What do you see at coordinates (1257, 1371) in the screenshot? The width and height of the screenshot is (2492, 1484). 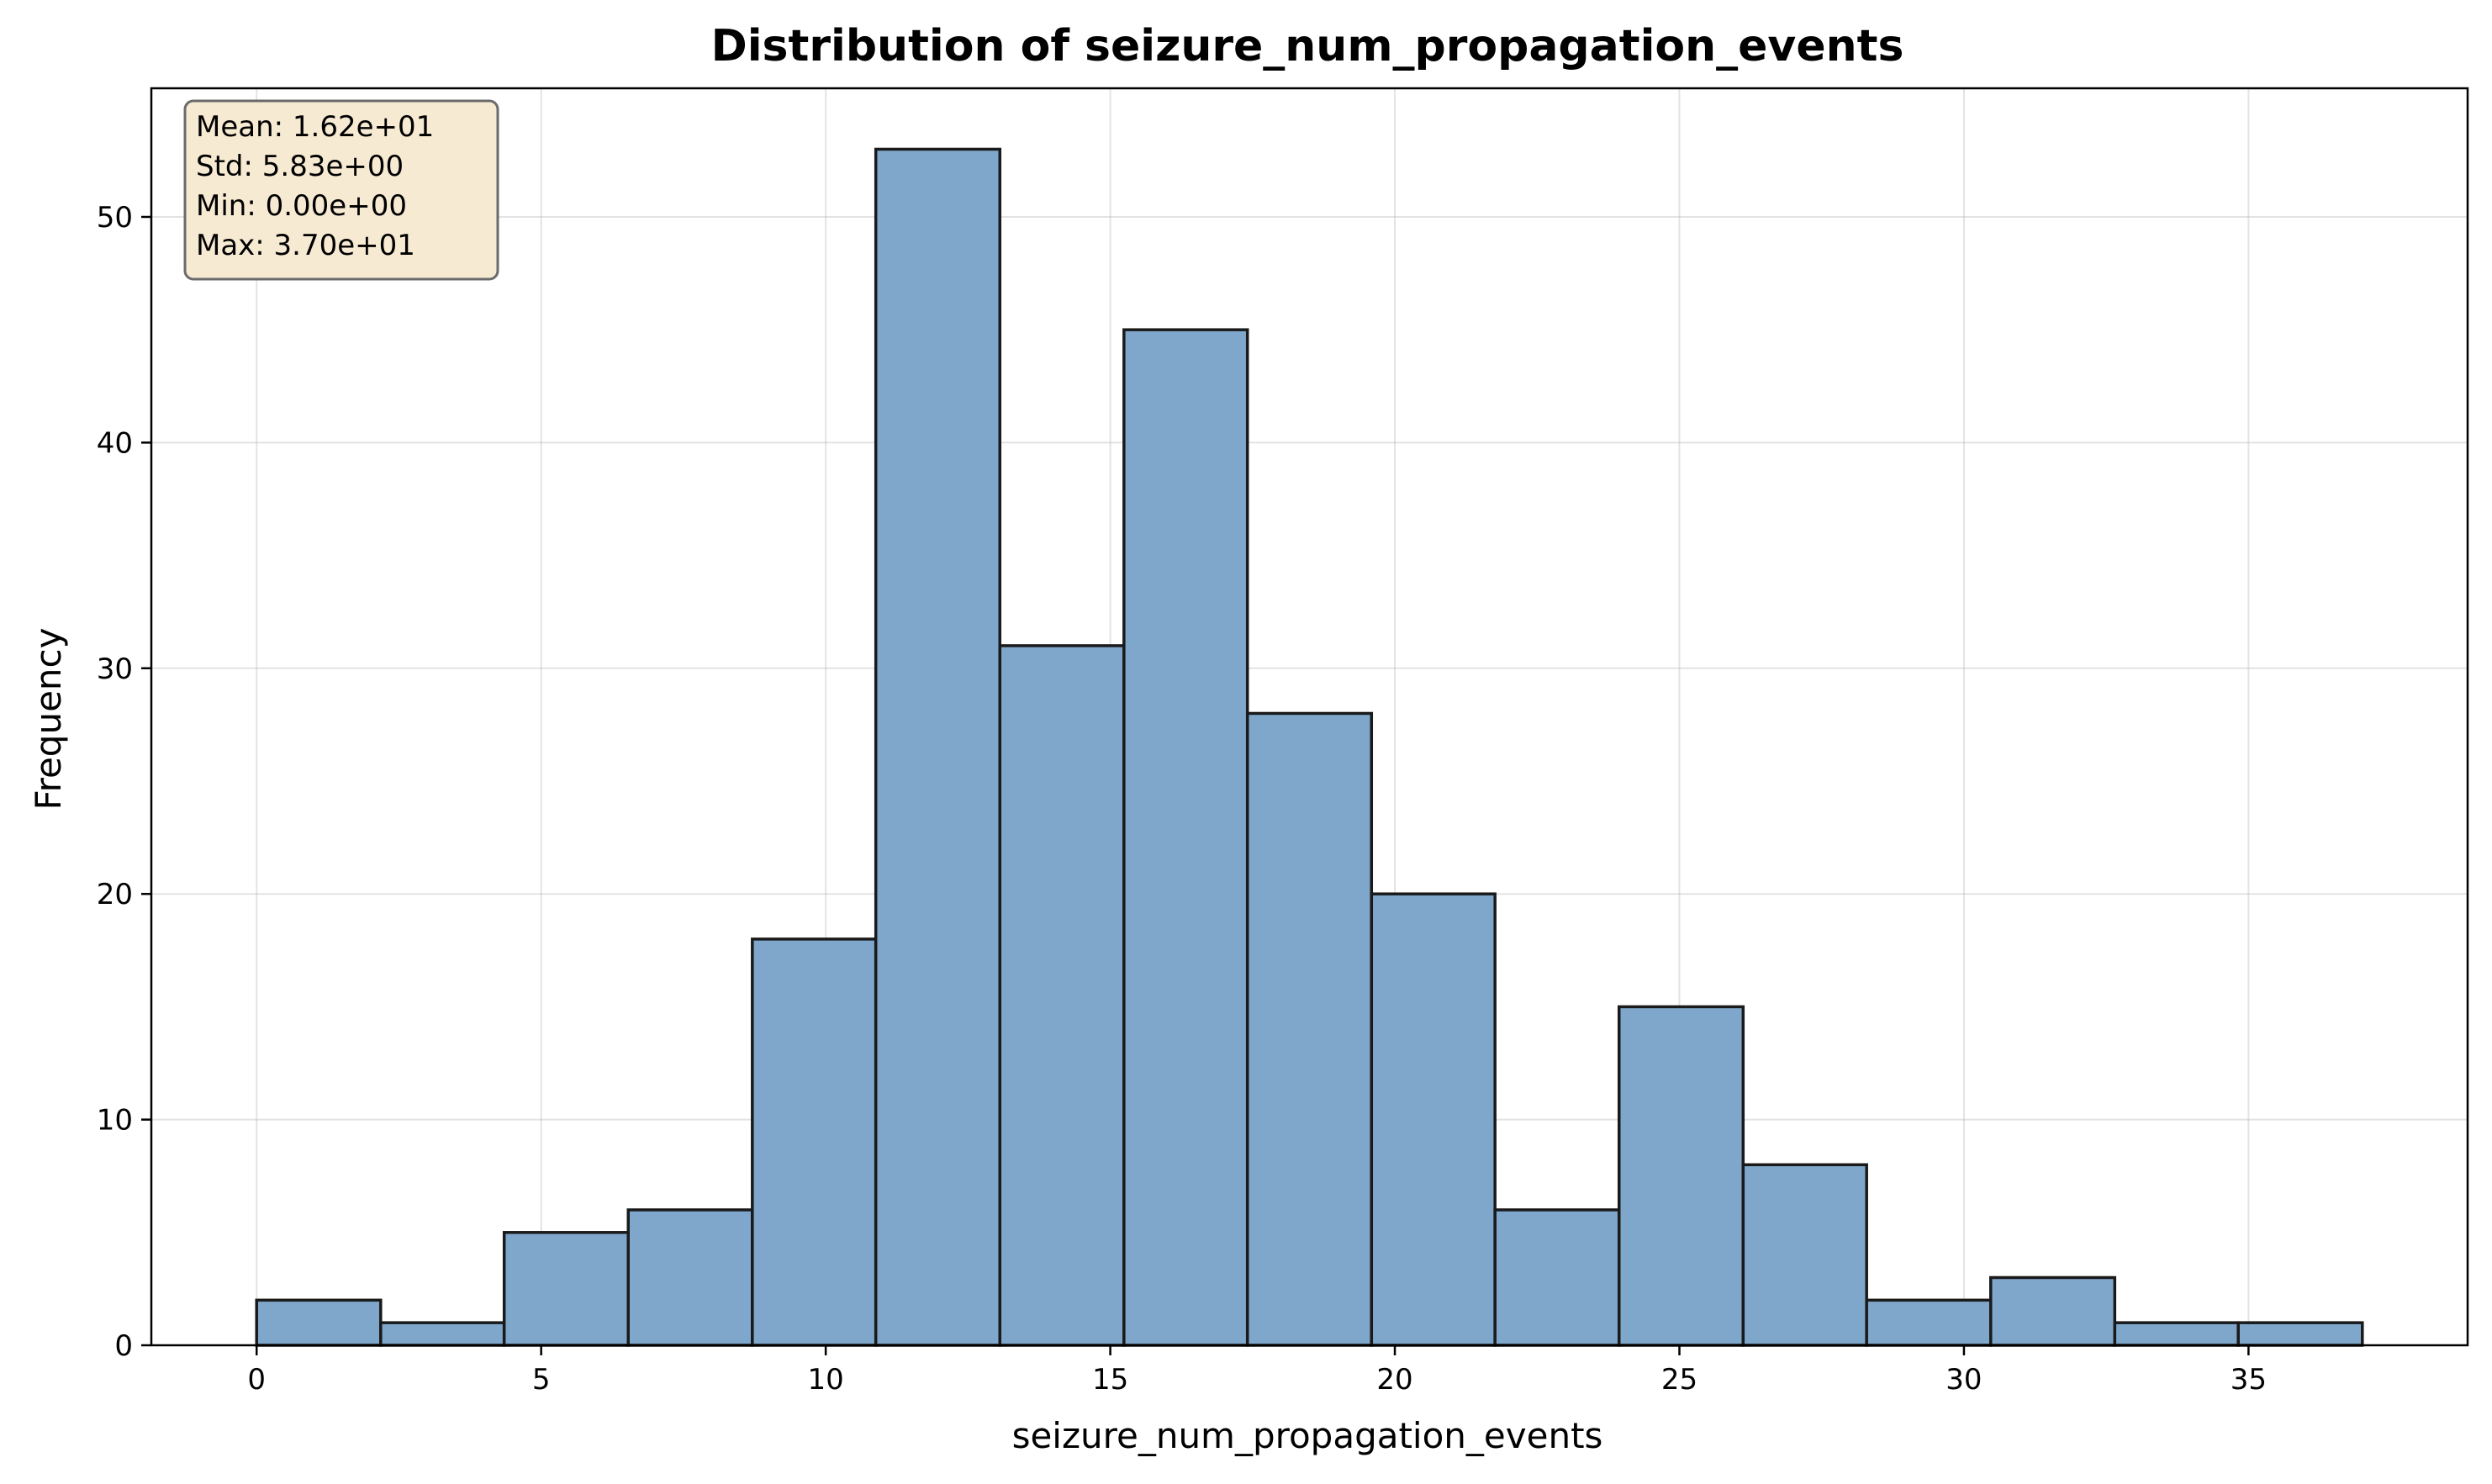 I see `x-axis-ticks: 0 5 10 15 20 25 30 35` at bounding box center [1257, 1371].